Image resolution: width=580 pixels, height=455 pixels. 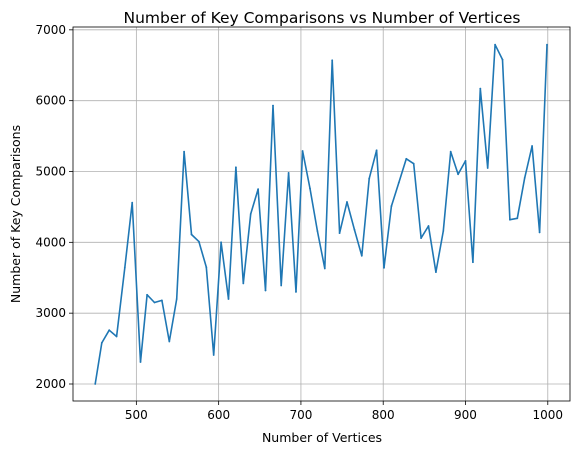 I want to click on y-tick-label: 7000, so click(x=50, y=30).